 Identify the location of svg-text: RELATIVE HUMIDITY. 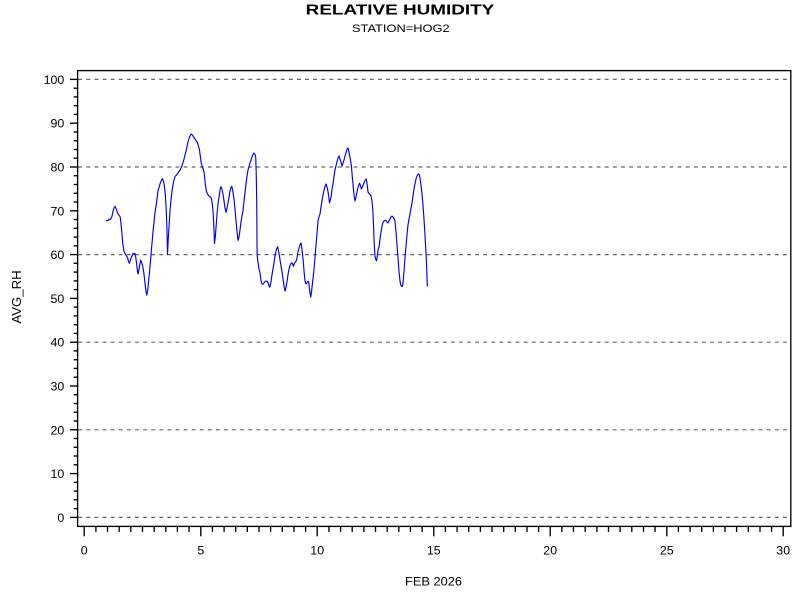
(400, 10).